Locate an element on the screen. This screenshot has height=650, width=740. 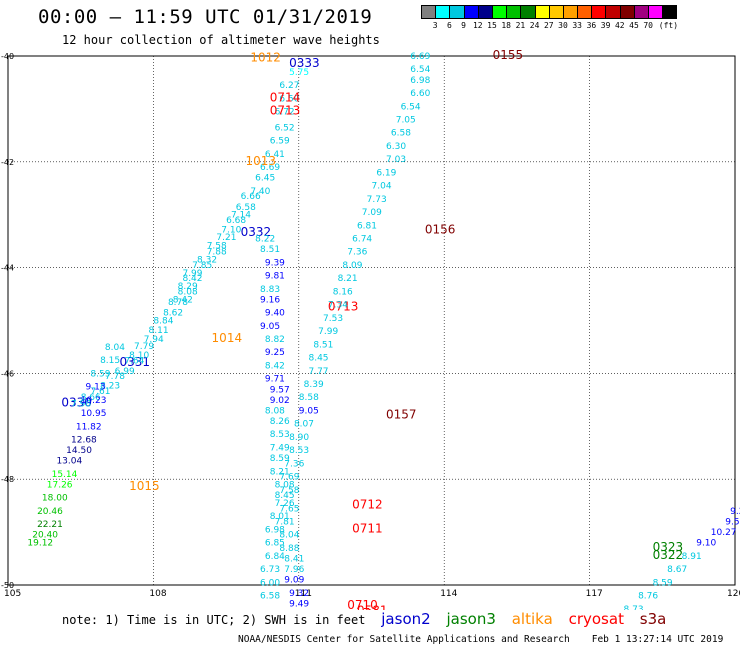
pass-time-label: 0711 is located at coordinates (367, 528).